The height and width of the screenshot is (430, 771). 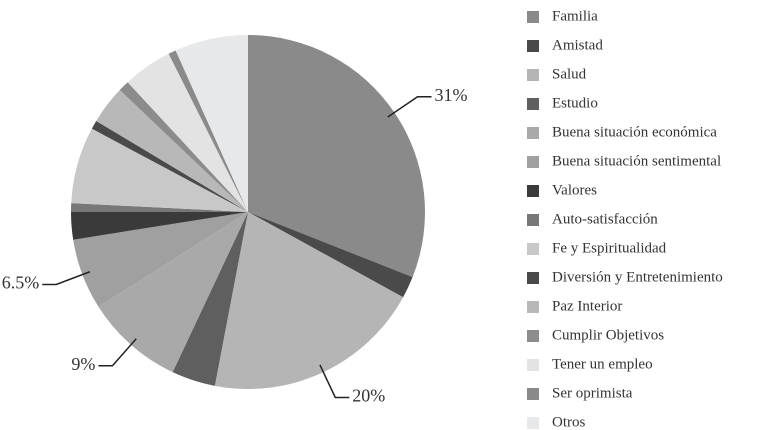 I want to click on data-label: 6.5%, so click(x=21, y=283).